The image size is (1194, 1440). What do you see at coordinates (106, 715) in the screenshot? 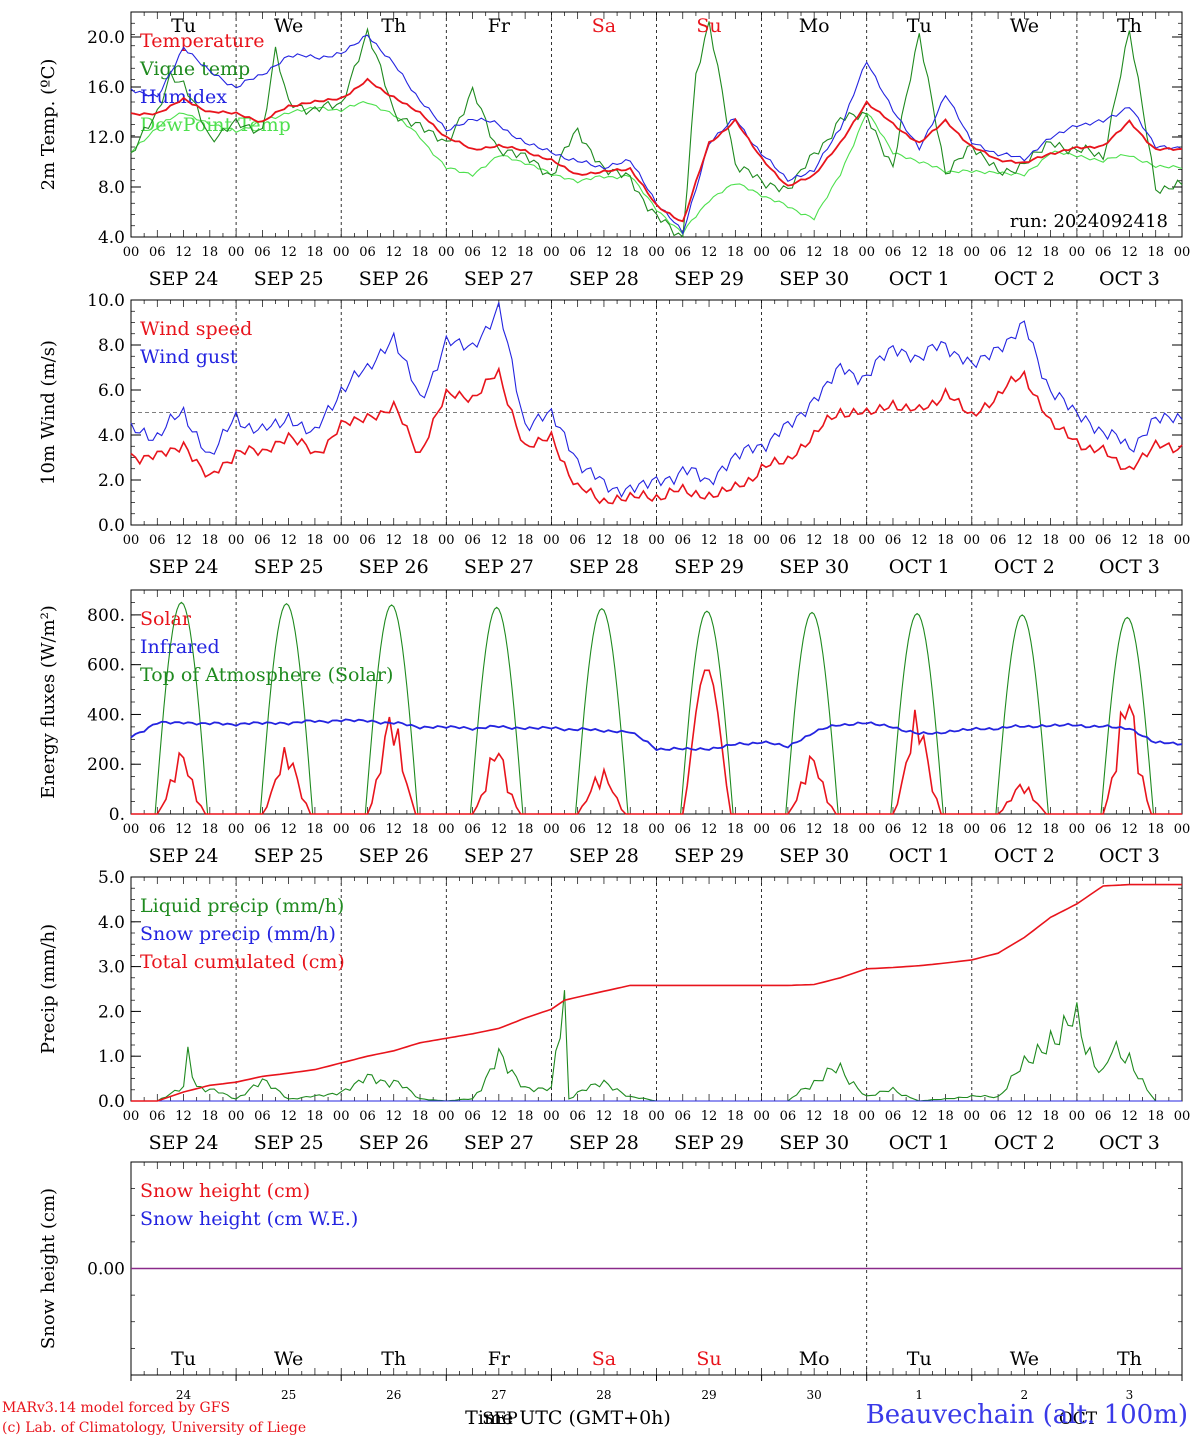
I see `y-tick-label: 400.` at bounding box center [106, 715].